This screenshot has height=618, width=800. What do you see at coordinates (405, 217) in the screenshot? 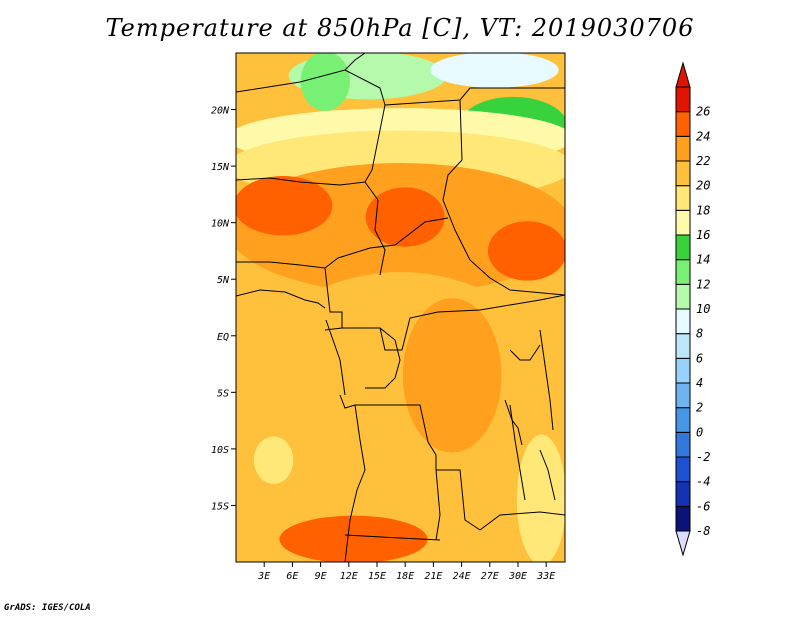
I see `region-hot-chad` at bounding box center [405, 217].